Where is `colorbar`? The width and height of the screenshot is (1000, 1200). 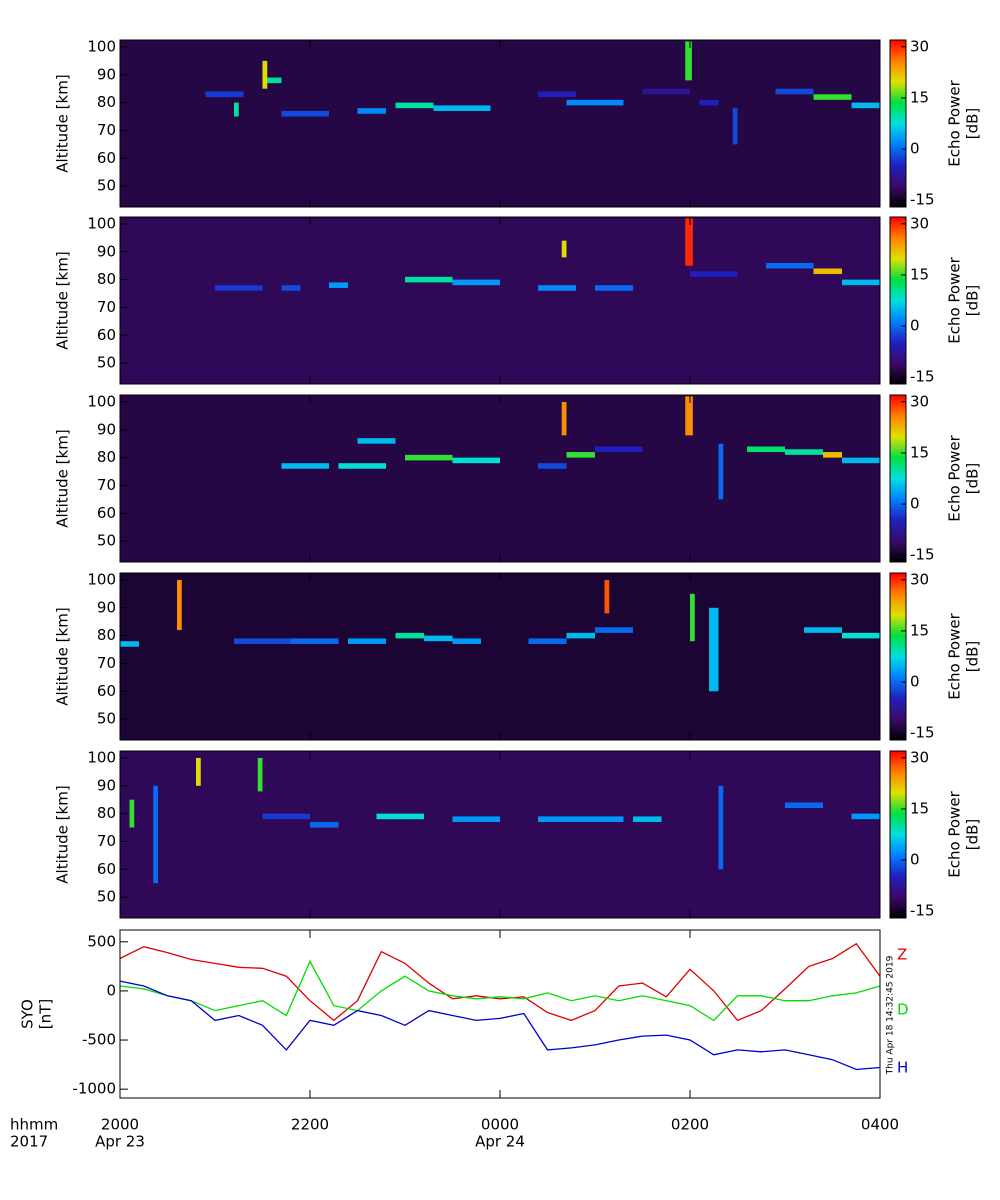 colorbar is located at coordinates (898, 656).